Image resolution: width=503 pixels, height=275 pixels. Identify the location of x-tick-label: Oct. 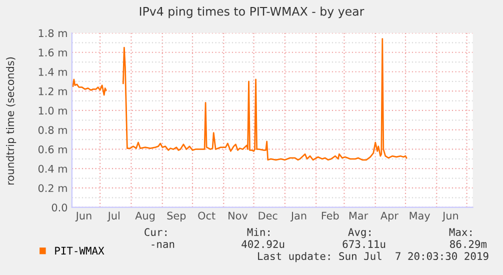
(207, 216).